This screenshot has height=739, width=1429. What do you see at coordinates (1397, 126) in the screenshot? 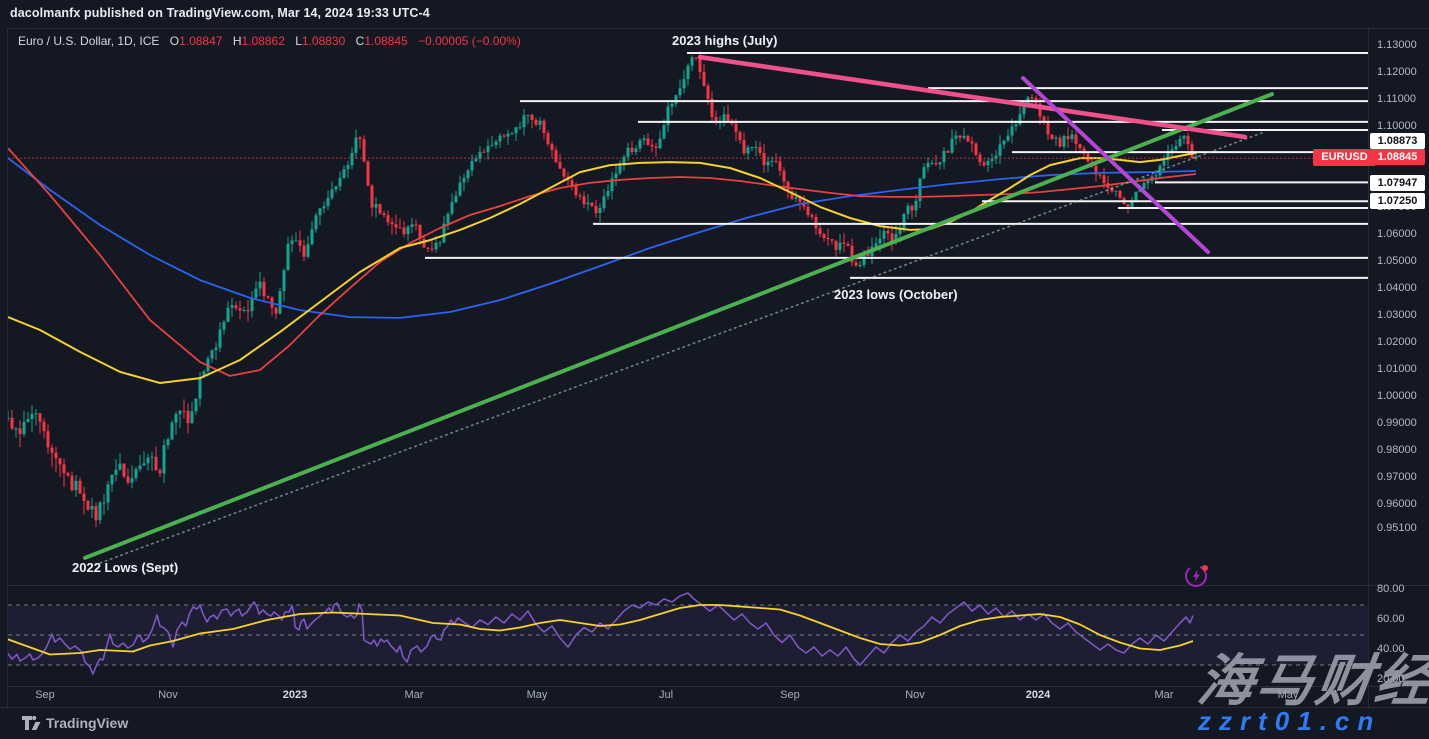
I see `price-axis-label: 1.10000` at bounding box center [1397, 126].